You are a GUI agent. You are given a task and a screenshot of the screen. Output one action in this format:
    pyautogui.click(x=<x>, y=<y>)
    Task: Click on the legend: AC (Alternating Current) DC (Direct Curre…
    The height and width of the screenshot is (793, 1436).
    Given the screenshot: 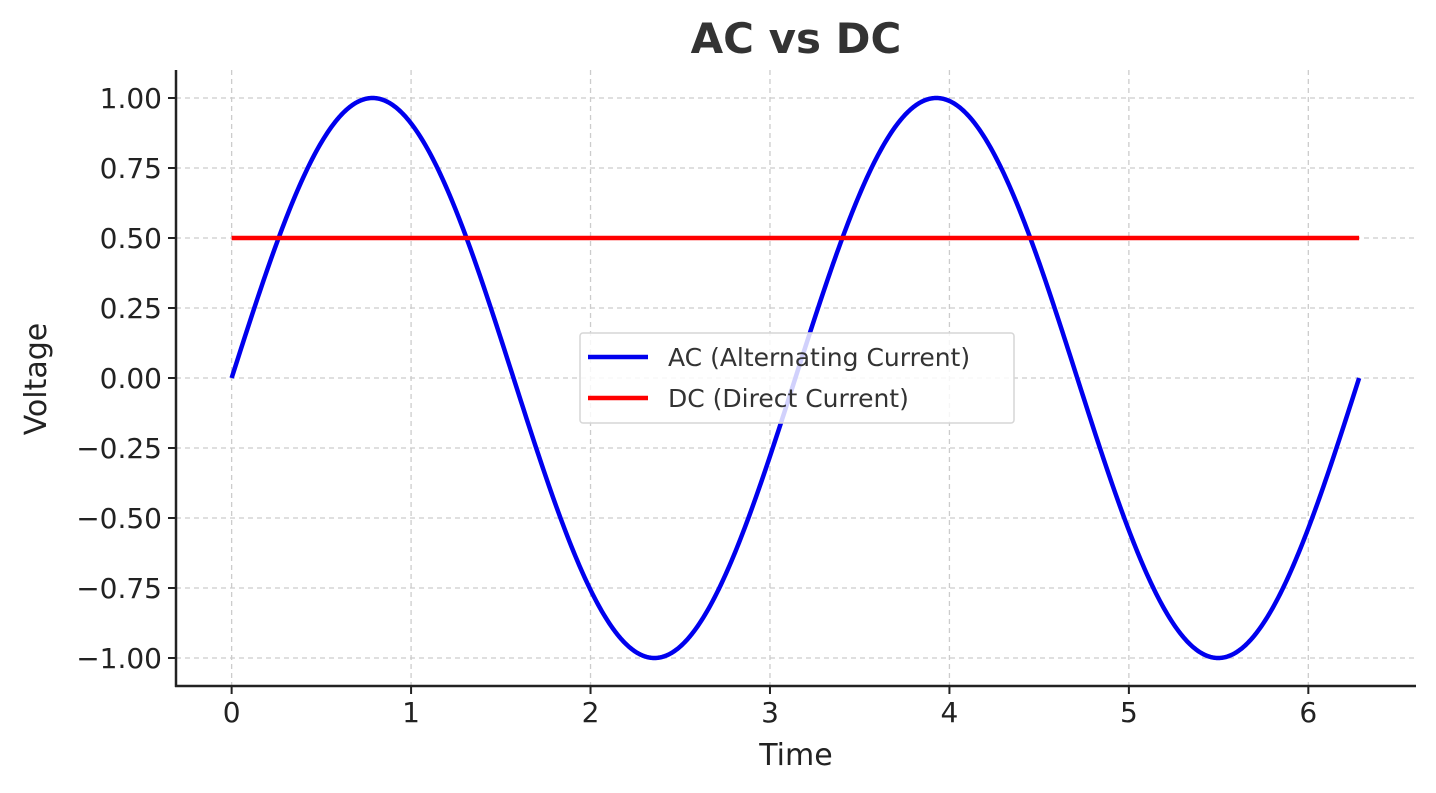 What is the action you would take?
    pyautogui.click(x=797, y=378)
    